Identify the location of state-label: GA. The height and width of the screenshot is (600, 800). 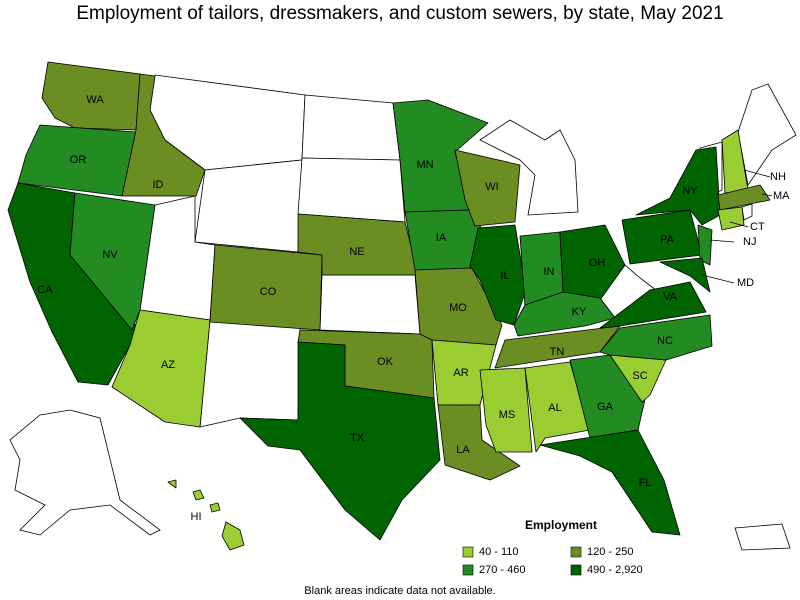
(605, 407).